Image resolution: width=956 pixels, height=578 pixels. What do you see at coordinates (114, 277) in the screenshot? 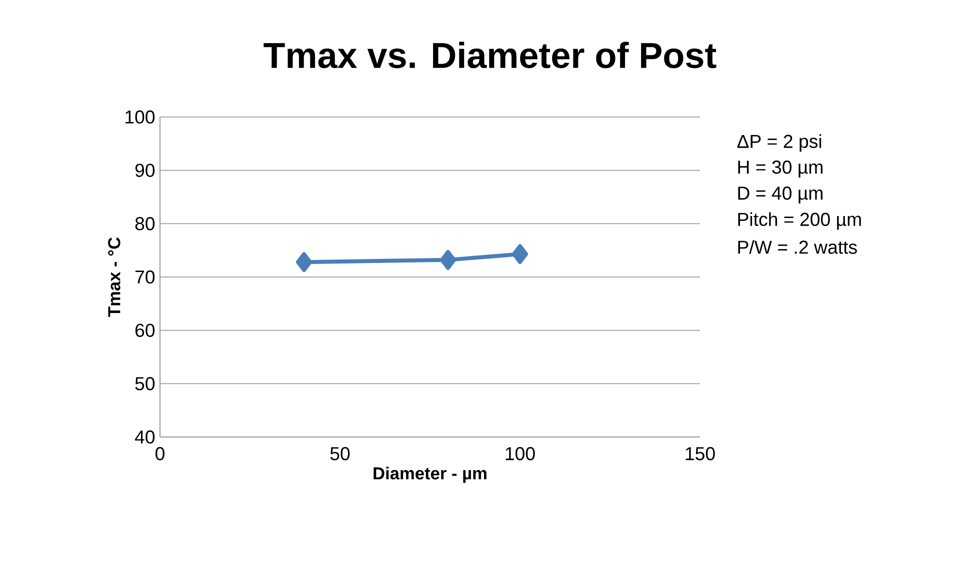
I see `y-axis-title: Tmax - °C` at bounding box center [114, 277].